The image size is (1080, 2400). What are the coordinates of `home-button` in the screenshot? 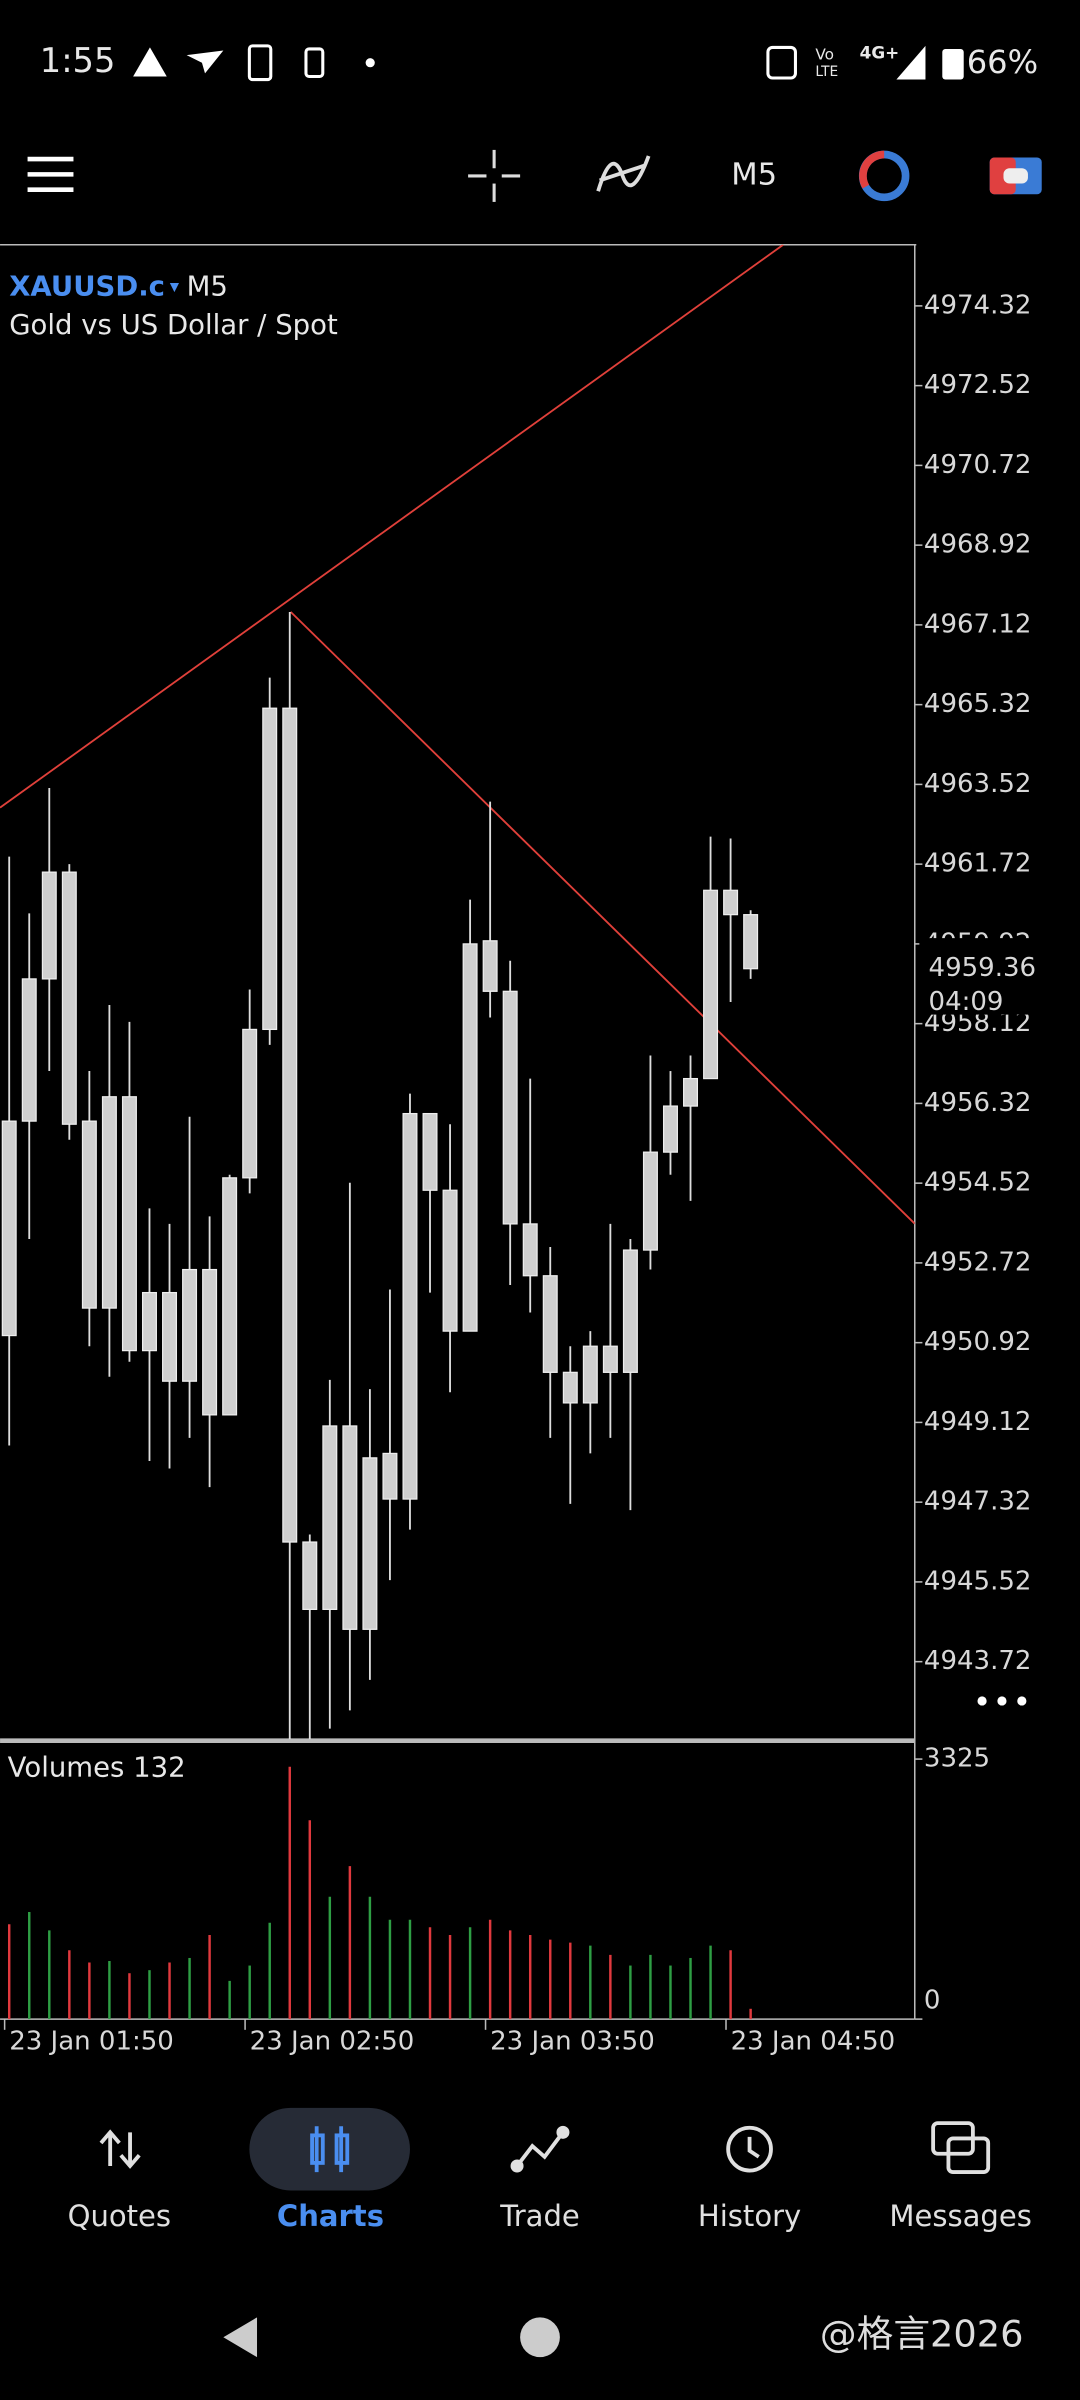 It's located at (540, 2337).